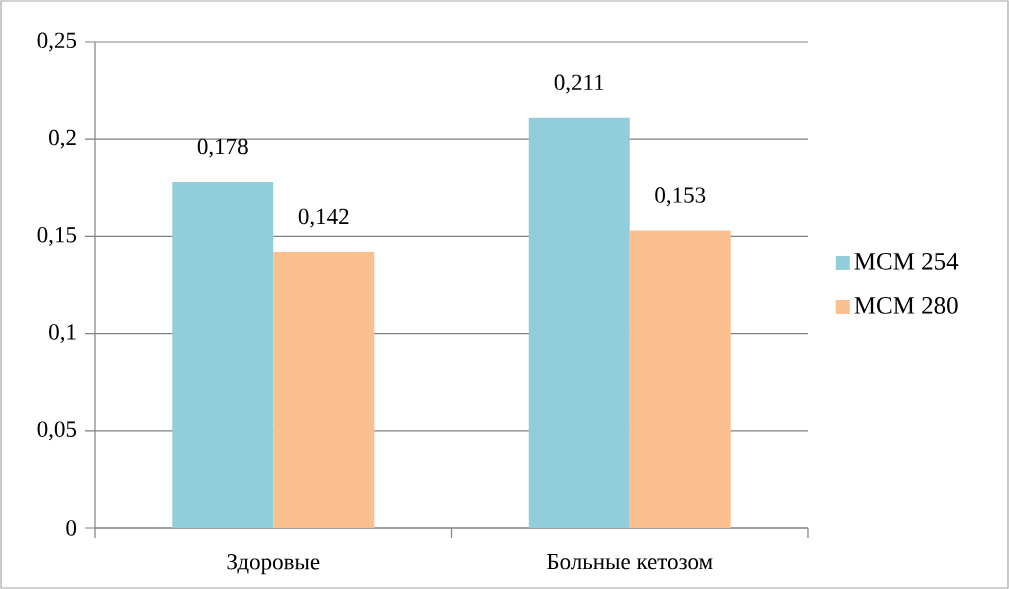  I want to click on legend-label: MCM 280, so click(906, 305).